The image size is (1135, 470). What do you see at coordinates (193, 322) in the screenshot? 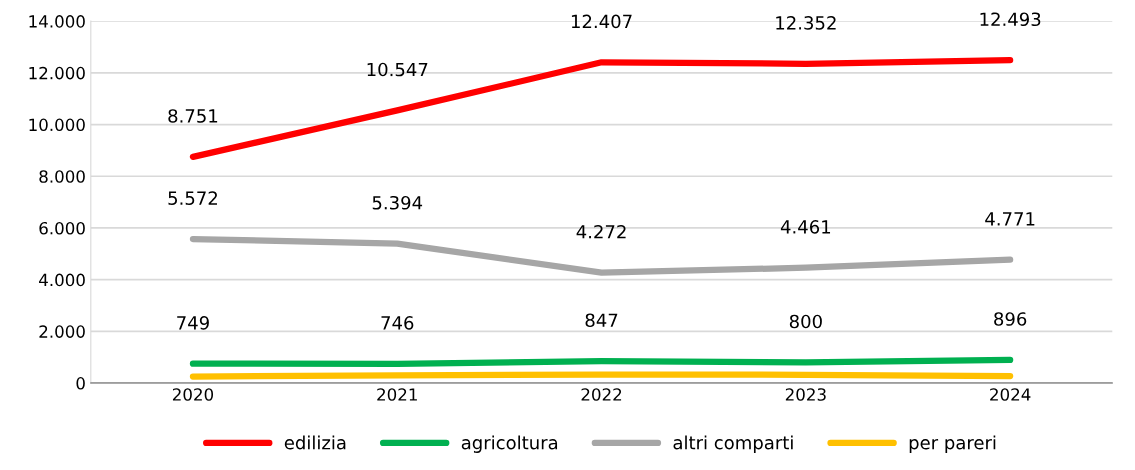
I see `data-label: 749` at bounding box center [193, 322].